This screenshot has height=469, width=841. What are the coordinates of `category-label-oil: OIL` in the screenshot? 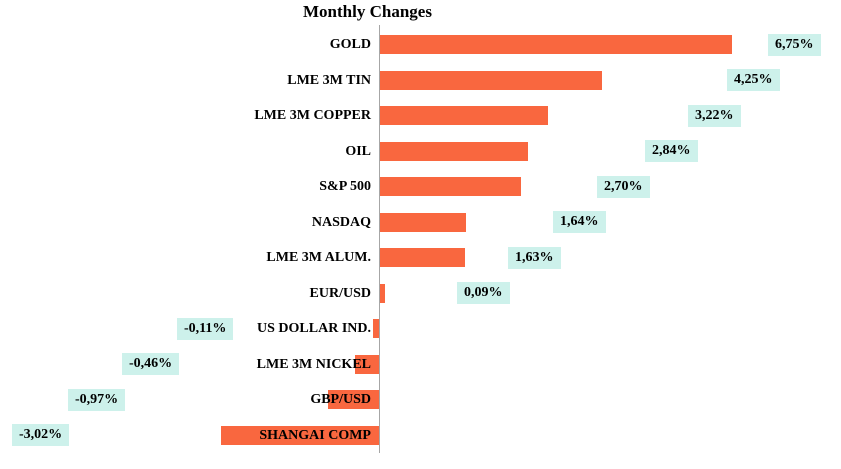 It's located at (358, 151).